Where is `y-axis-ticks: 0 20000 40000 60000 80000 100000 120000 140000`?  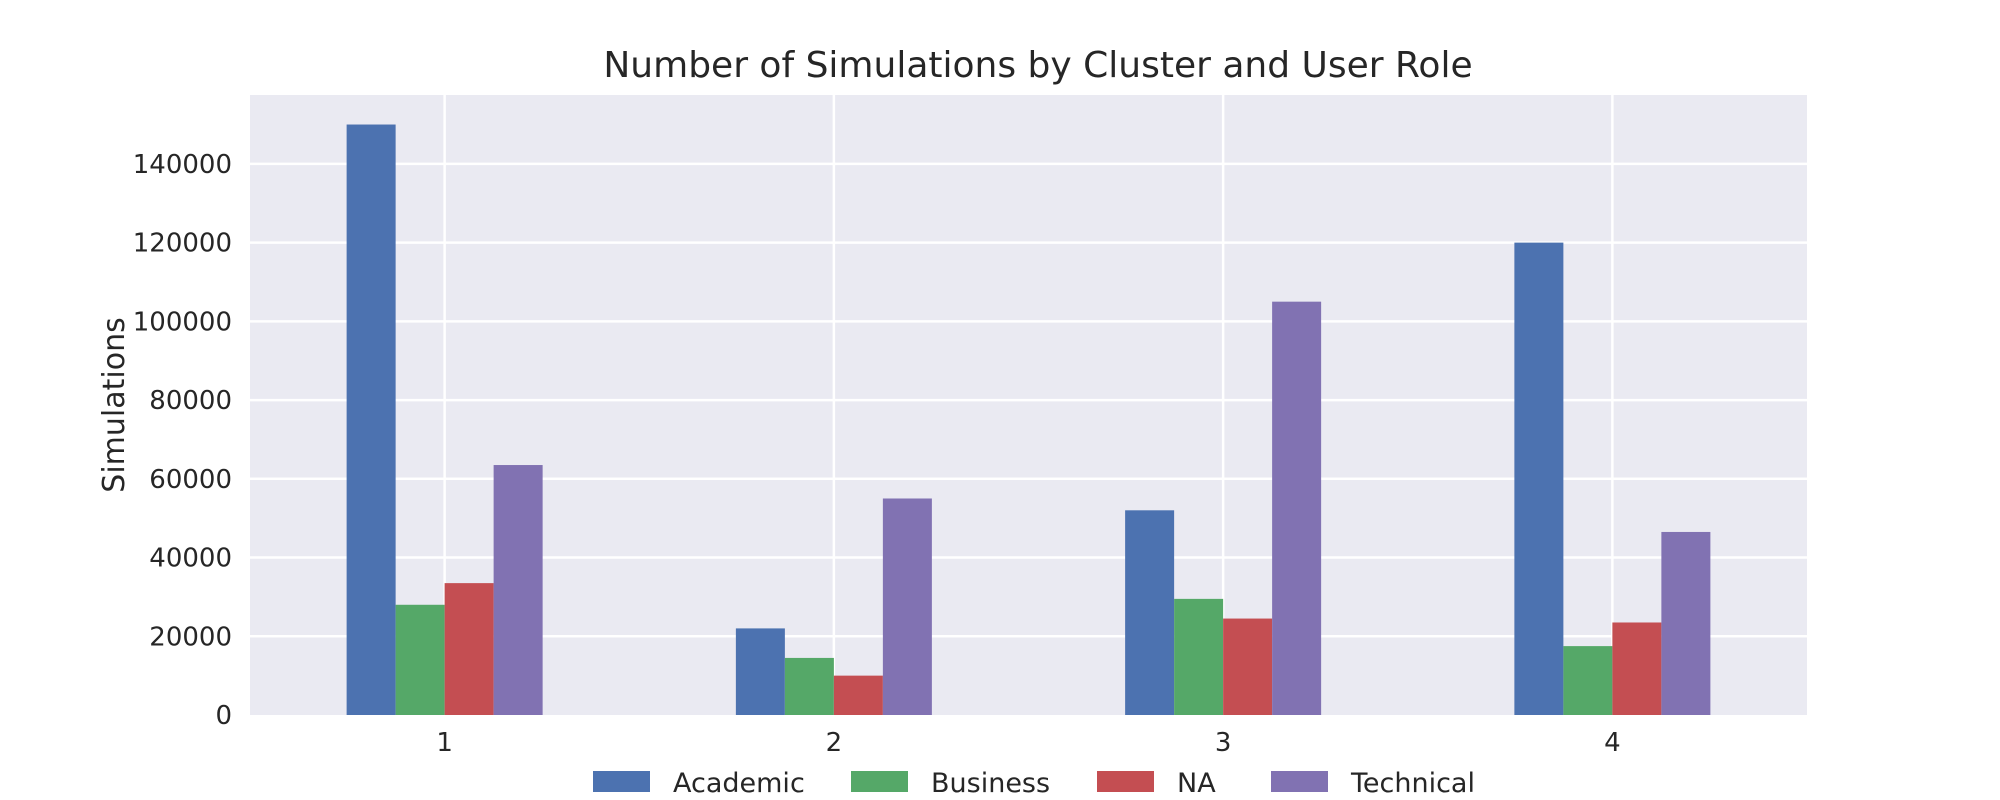 y-axis-ticks: 0 20000 40000 60000 80000 100000 120000 140000 is located at coordinates (182, 440).